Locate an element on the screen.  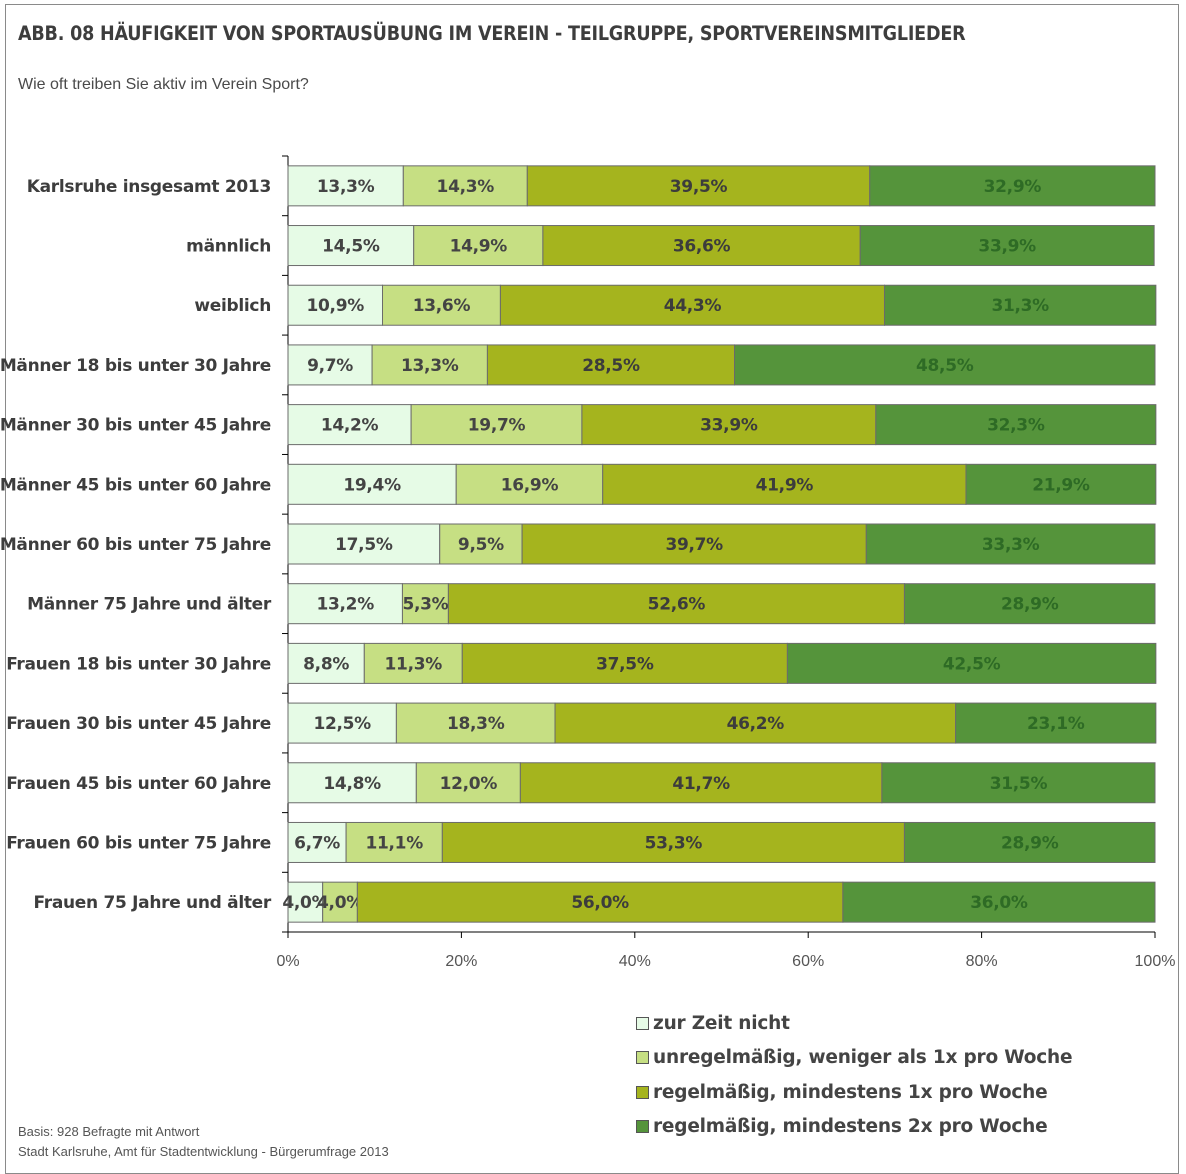
data-label: 16,9% is located at coordinates (530, 485).